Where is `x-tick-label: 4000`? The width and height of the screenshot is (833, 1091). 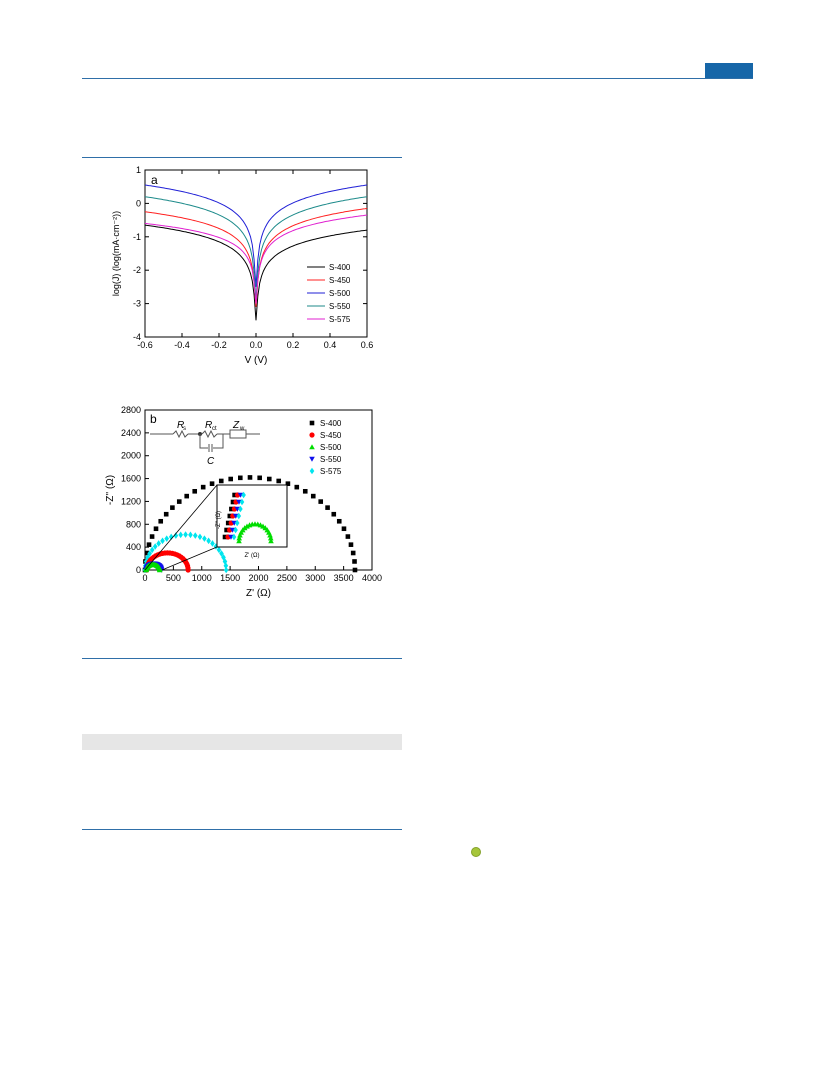 x-tick-label: 4000 is located at coordinates (372, 578).